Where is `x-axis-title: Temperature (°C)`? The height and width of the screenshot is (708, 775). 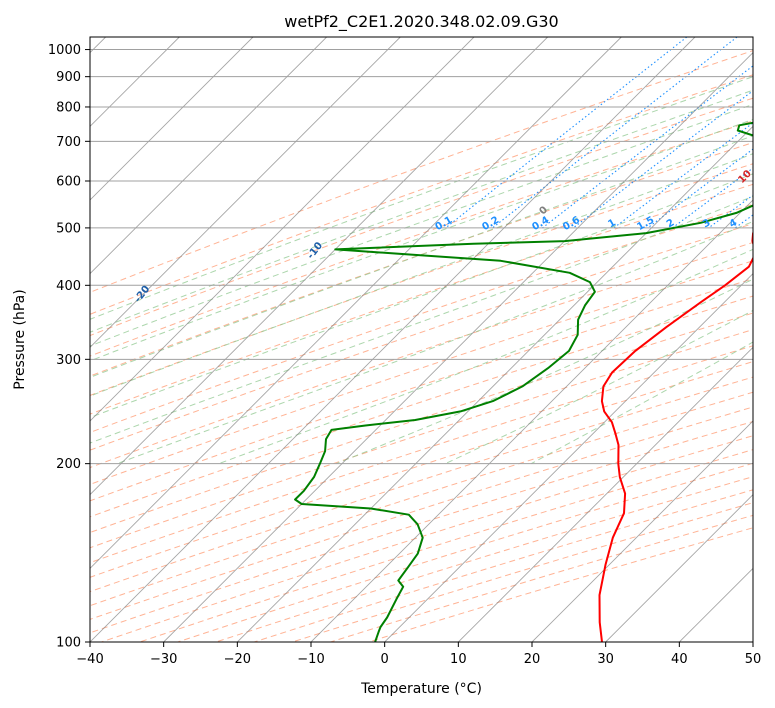 x-axis-title: Temperature (°C) is located at coordinates (421, 689).